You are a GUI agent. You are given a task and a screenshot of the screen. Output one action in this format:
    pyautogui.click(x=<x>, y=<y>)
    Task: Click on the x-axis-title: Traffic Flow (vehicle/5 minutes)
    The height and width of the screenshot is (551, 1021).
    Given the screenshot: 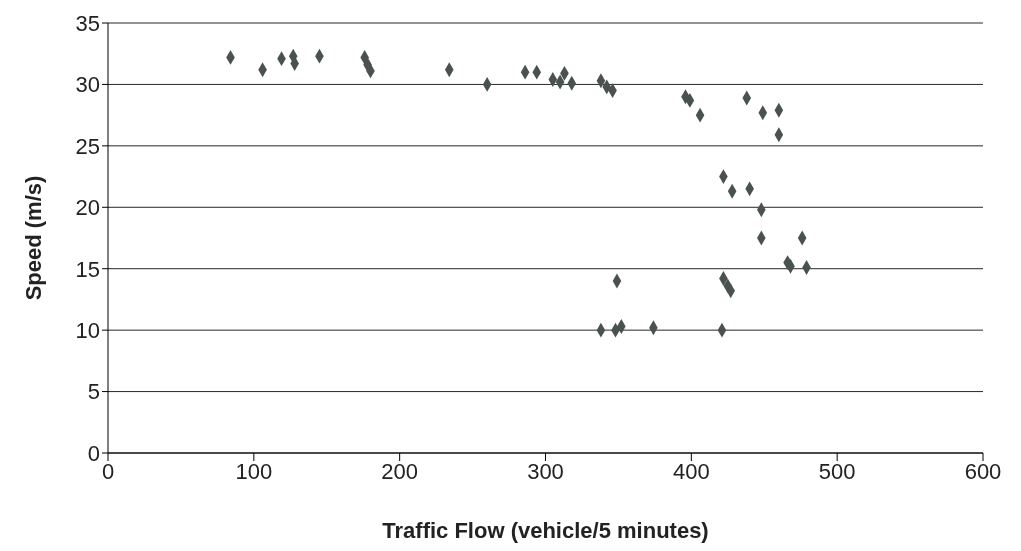 What is the action you would take?
    pyautogui.click(x=545, y=530)
    